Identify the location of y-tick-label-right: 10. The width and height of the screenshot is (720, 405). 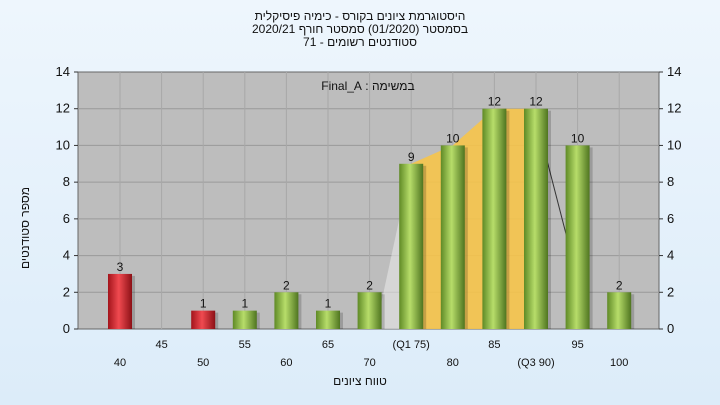
(674, 144).